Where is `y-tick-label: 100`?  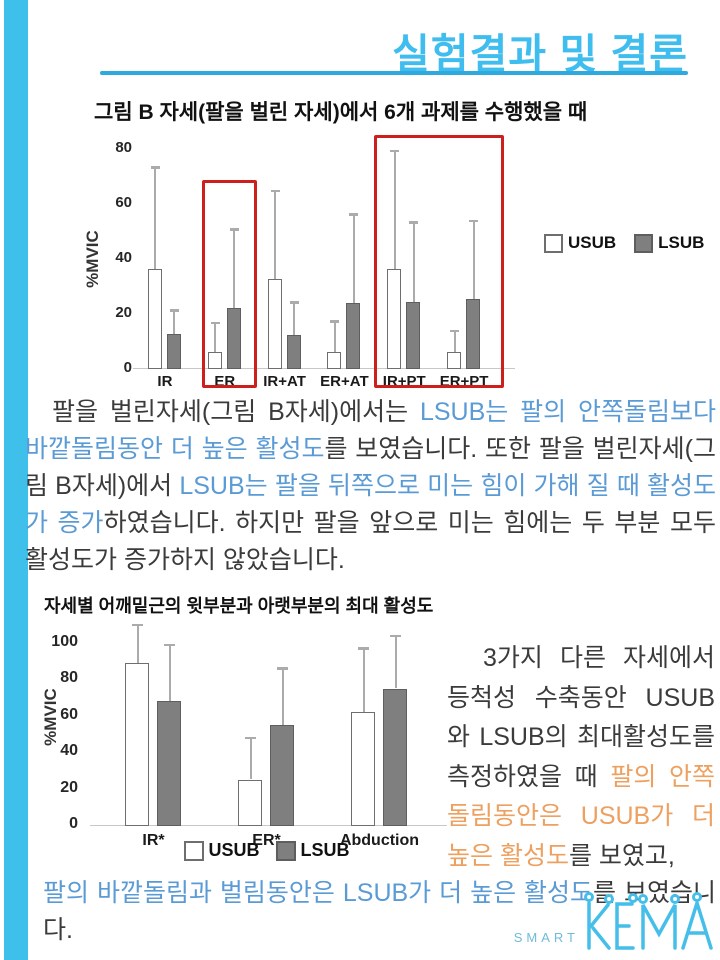
y-tick-label: 100 is located at coordinates (64, 642).